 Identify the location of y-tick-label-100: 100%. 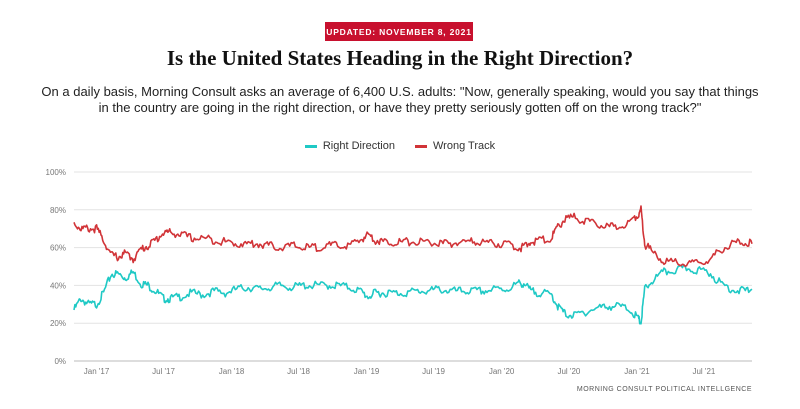
(56, 172).